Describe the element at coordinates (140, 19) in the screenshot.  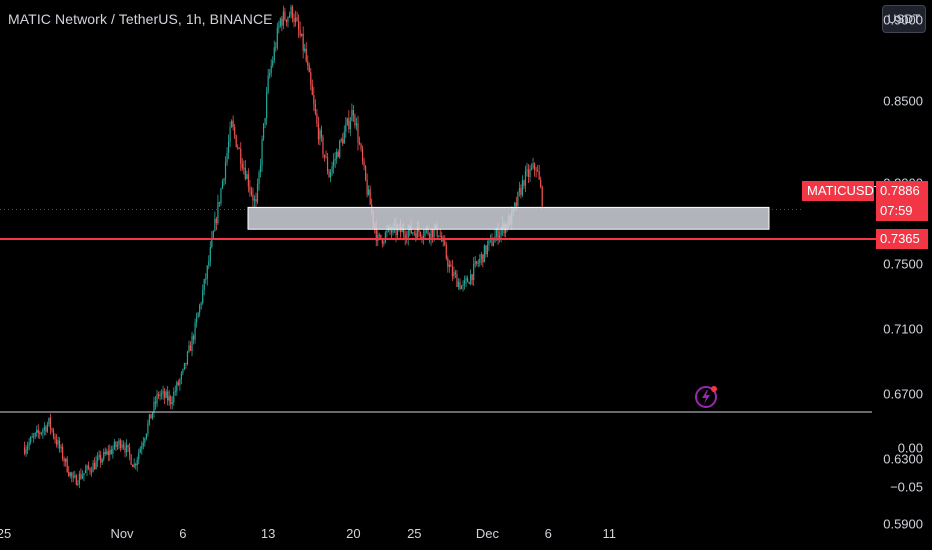
I see `chart-title: MATIC Network / TetherUS, 1h, BINANCE` at that location.